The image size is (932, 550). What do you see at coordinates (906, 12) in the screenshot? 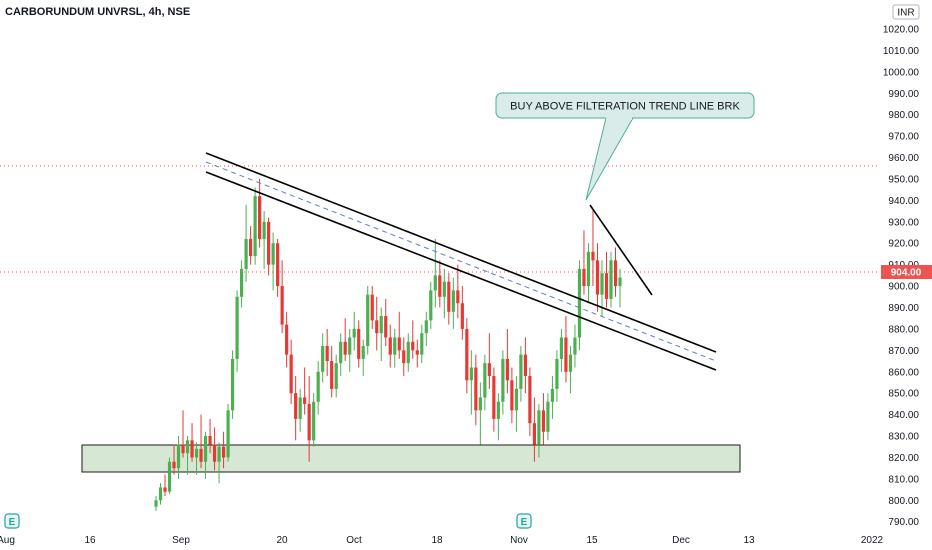
I see `currency-badge` at bounding box center [906, 12].